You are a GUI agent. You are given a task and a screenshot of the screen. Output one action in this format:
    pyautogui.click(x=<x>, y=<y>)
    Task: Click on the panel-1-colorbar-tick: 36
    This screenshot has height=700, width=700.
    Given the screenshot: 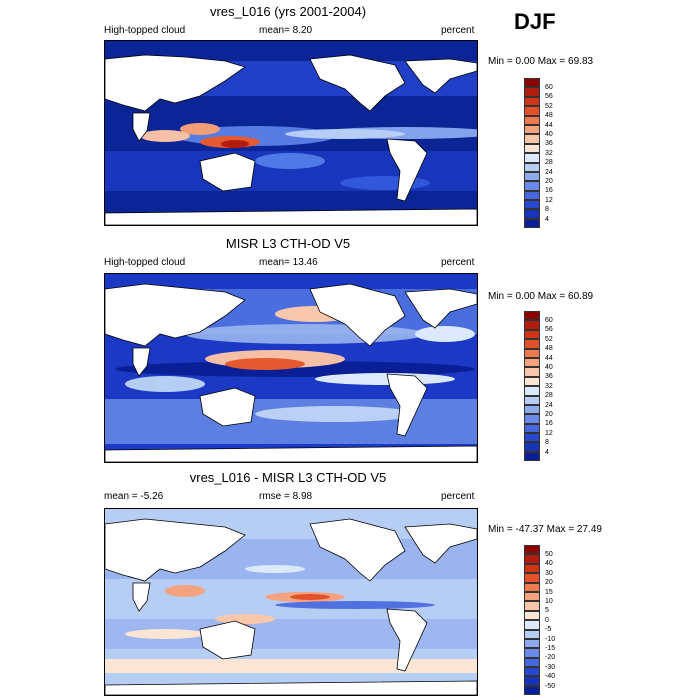 What is the action you would take?
    pyautogui.click(x=549, y=143)
    